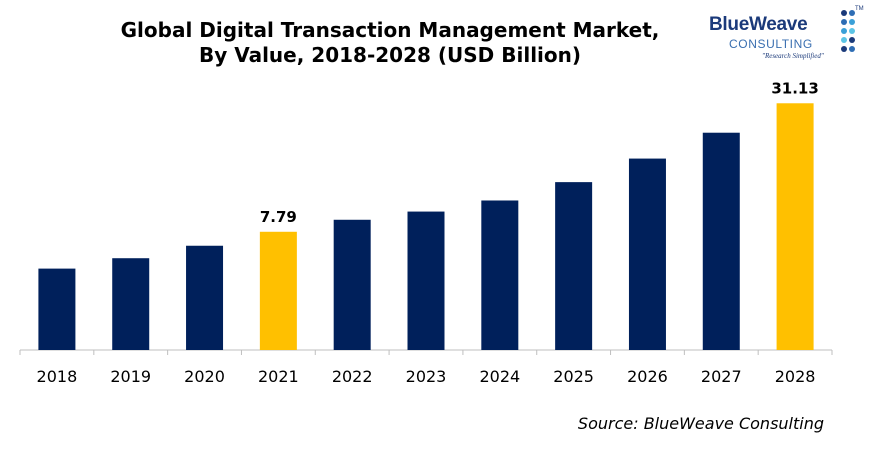 The width and height of the screenshot is (872, 459). I want to click on bar-2020, so click(205, 297).